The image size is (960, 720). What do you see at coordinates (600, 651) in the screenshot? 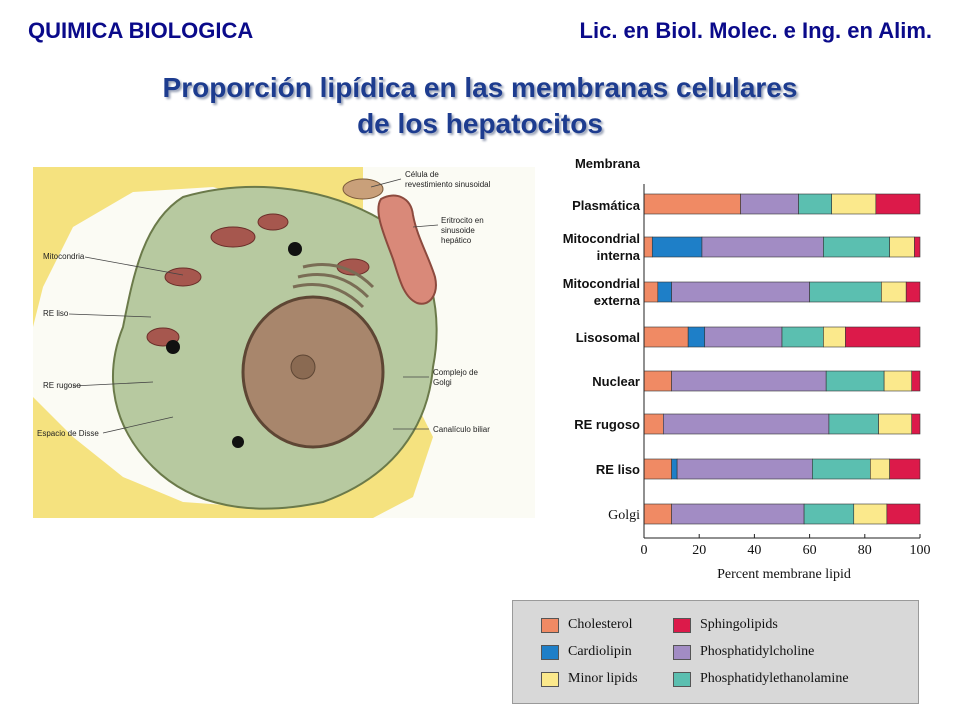
I see `legend-label: Cardiolipin` at bounding box center [600, 651].